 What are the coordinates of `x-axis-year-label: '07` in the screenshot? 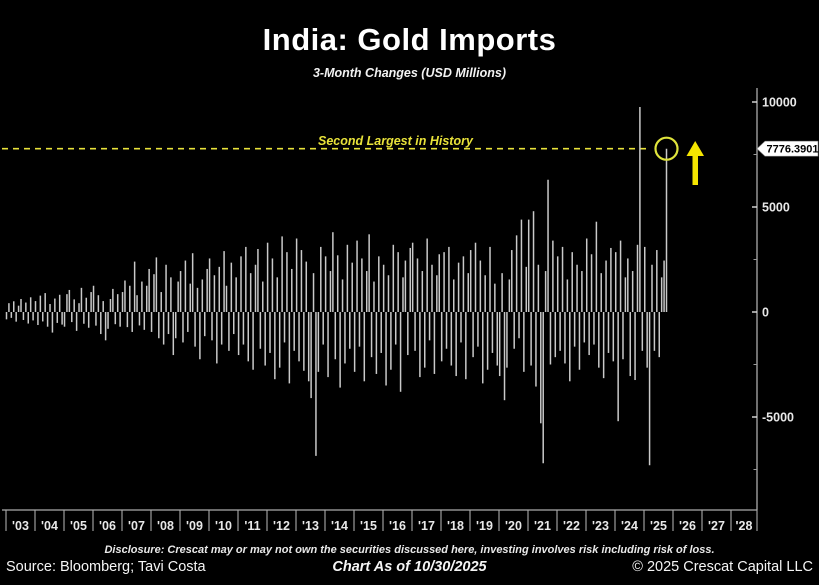 It's located at (136, 526).